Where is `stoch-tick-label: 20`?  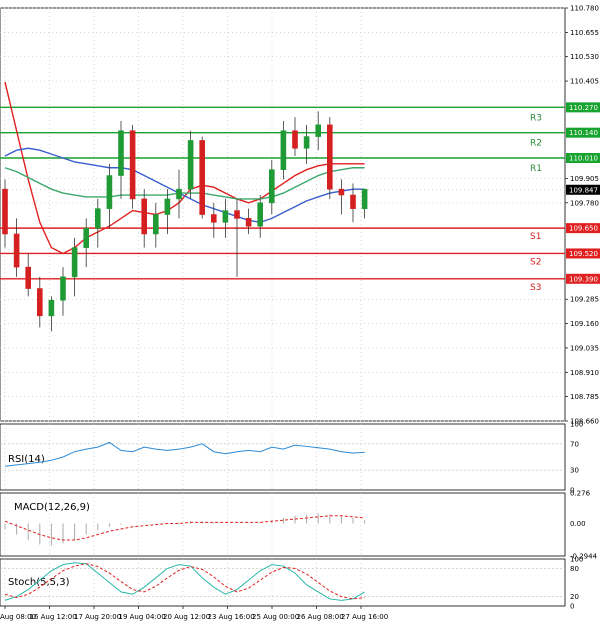 stoch-tick-label: 20 is located at coordinates (574, 597).